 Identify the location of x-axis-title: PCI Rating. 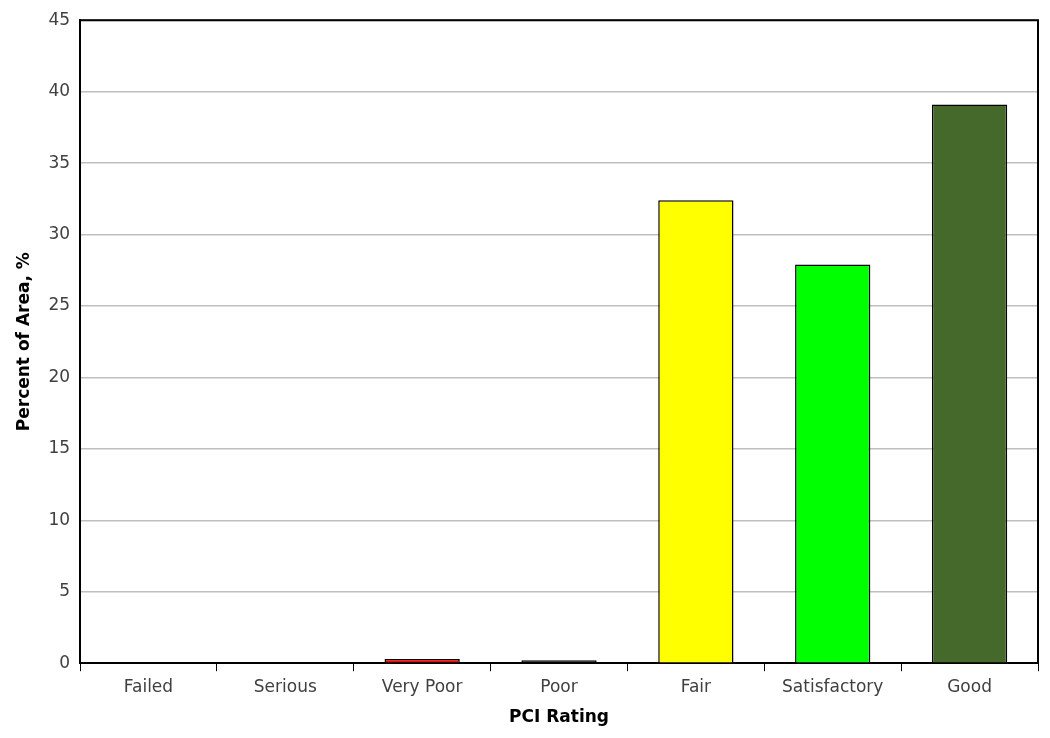
(559, 716).